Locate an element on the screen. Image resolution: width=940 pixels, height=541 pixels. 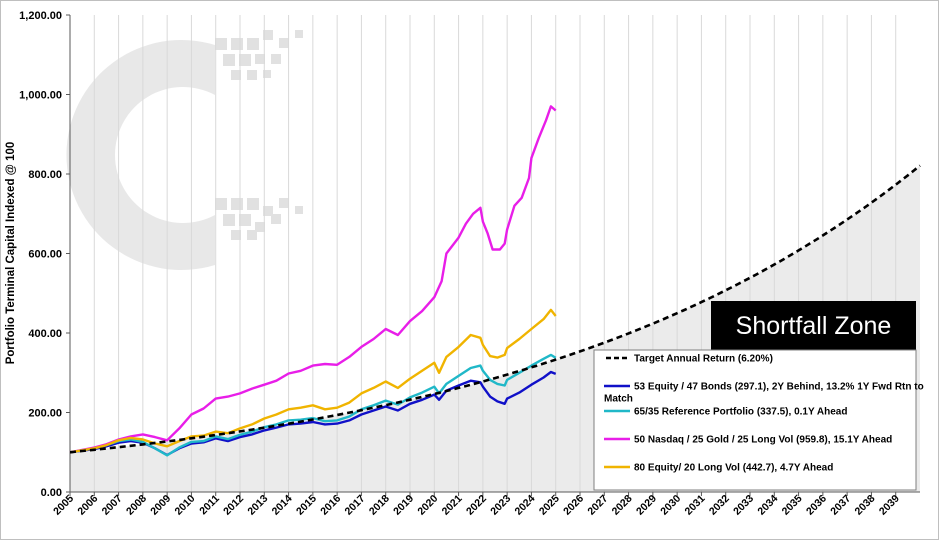
y-tick-label: 400.00 is located at coordinates (45, 334).